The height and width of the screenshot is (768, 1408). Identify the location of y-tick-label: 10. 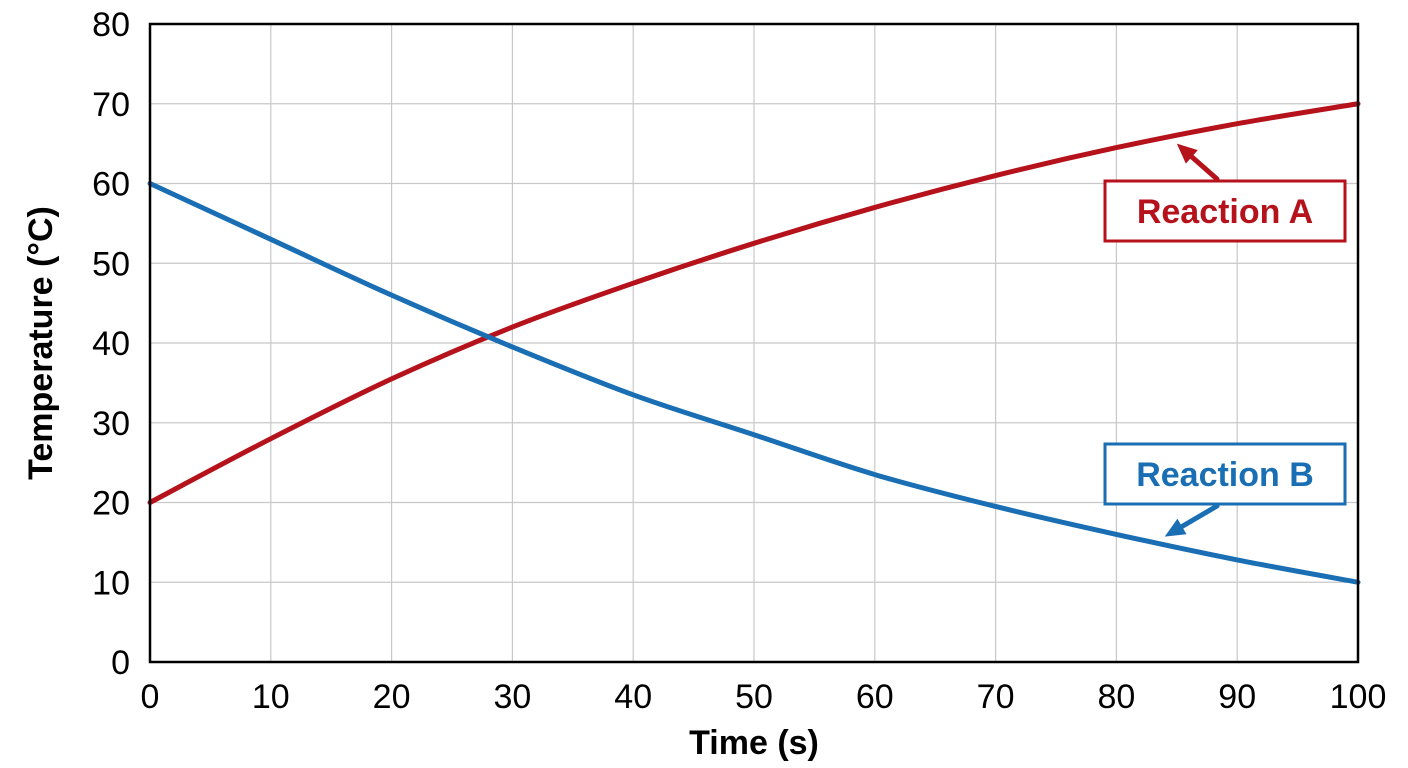
(111, 583).